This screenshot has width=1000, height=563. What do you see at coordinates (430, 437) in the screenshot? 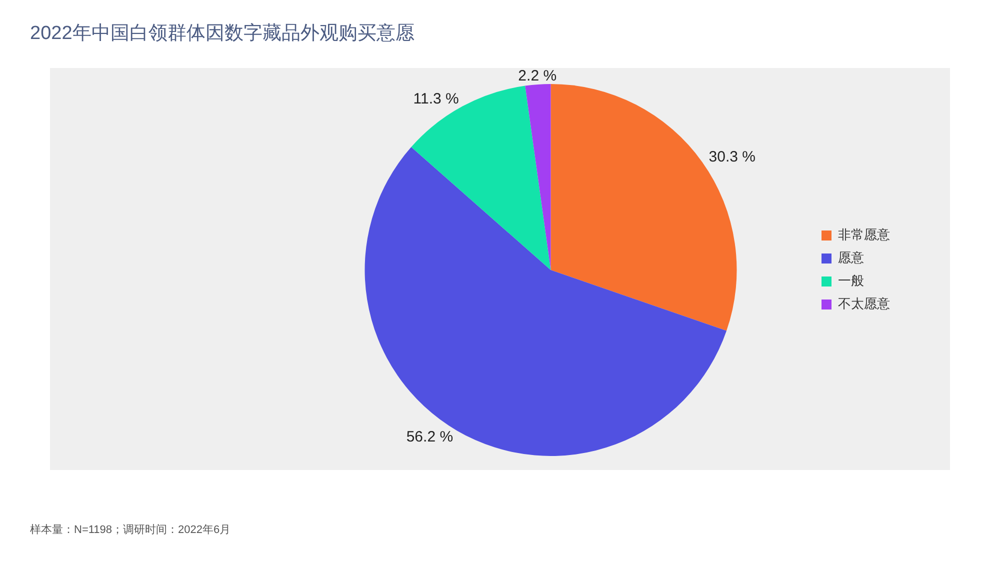
I see `data-label: 56.2 %` at bounding box center [430, 437].